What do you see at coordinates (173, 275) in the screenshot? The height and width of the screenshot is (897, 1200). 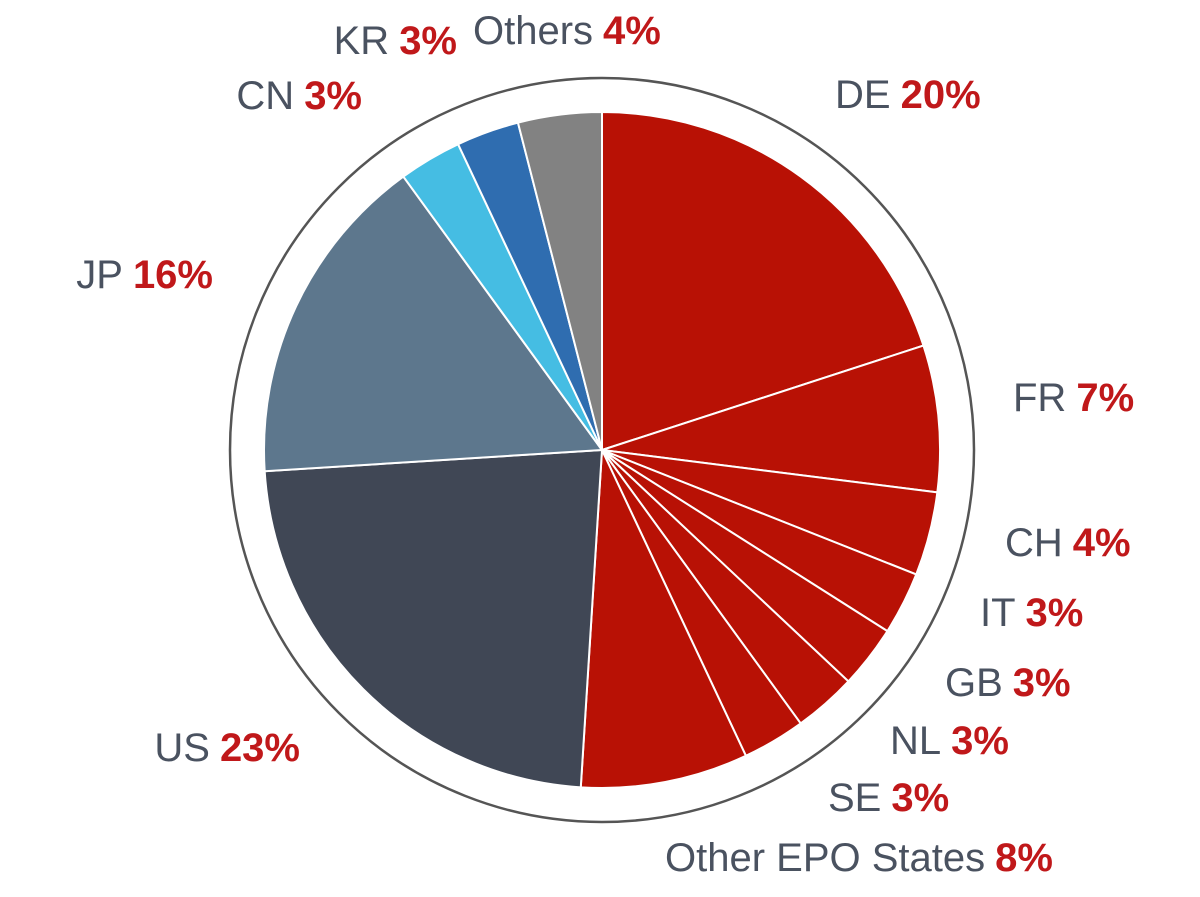 I see `slice-percent: 16%` at bounding box center [173, 275].